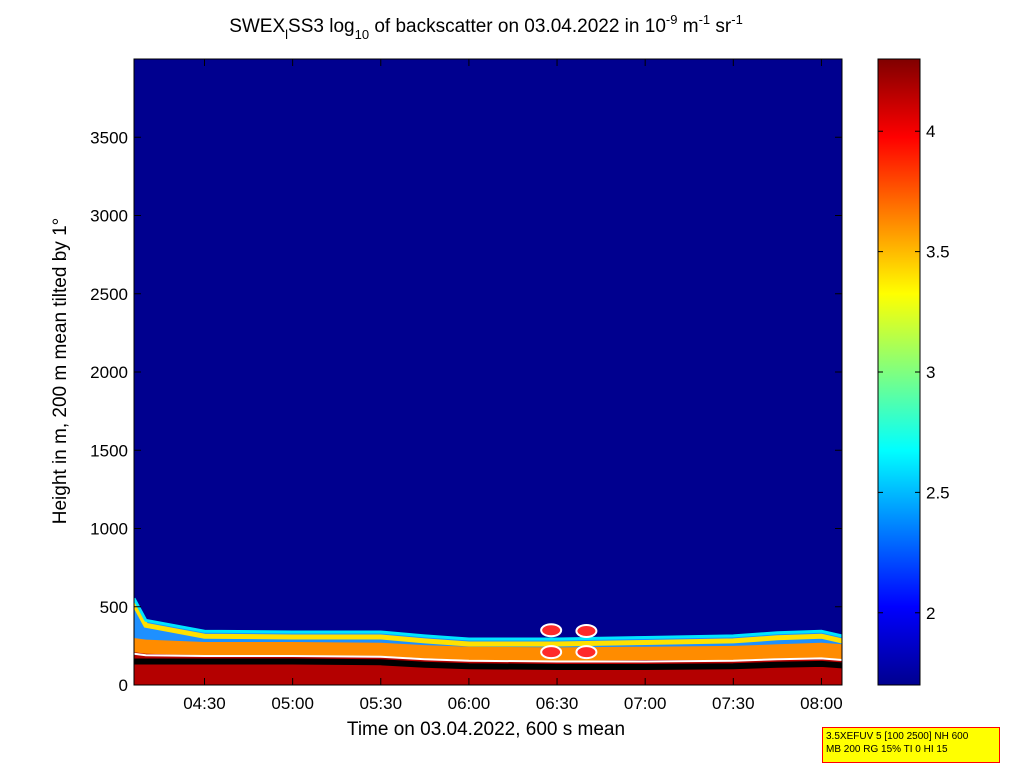 This screenshot has height=767, width=1023. I want to click on colorbar-tick-label-0: 2, so click(930, 613).